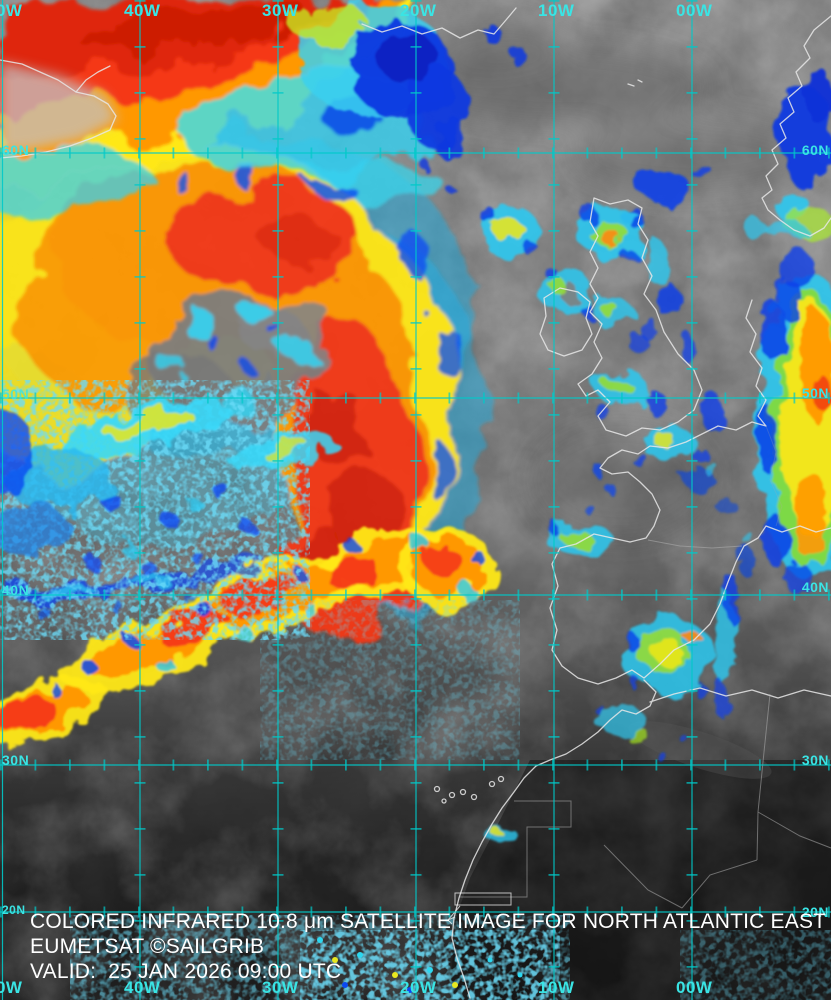 The height and width of the screenshot is (1000, 831). I want to click on grid-label-lat-left-40n: 40N, so click(16, 590).